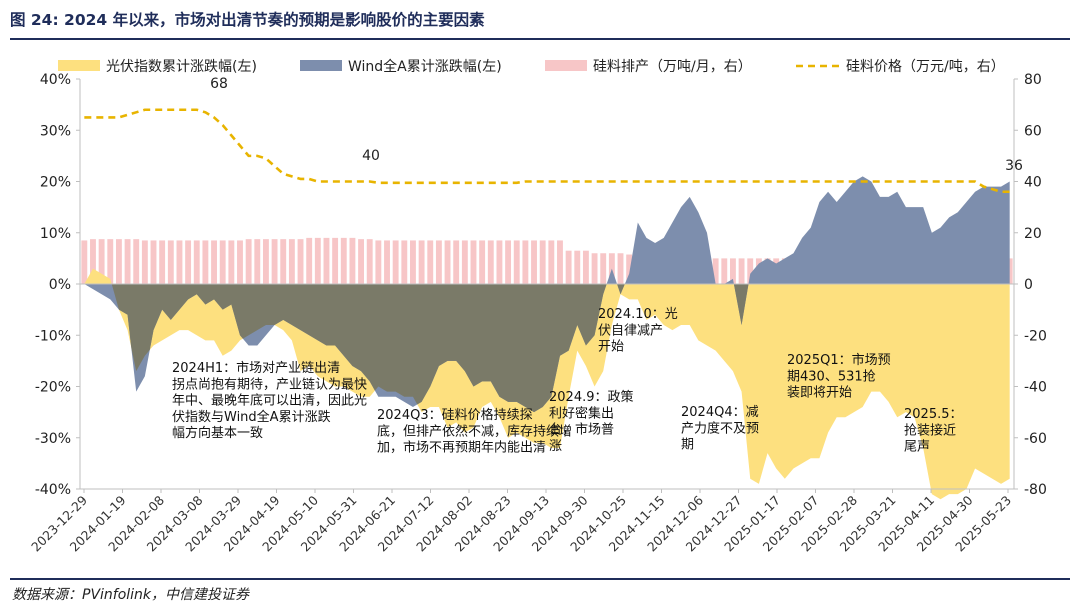 Image resolution: width=1080 pixels, height=613 pixels. I want to click on right-tick-label: -40, so click(1035, 388).